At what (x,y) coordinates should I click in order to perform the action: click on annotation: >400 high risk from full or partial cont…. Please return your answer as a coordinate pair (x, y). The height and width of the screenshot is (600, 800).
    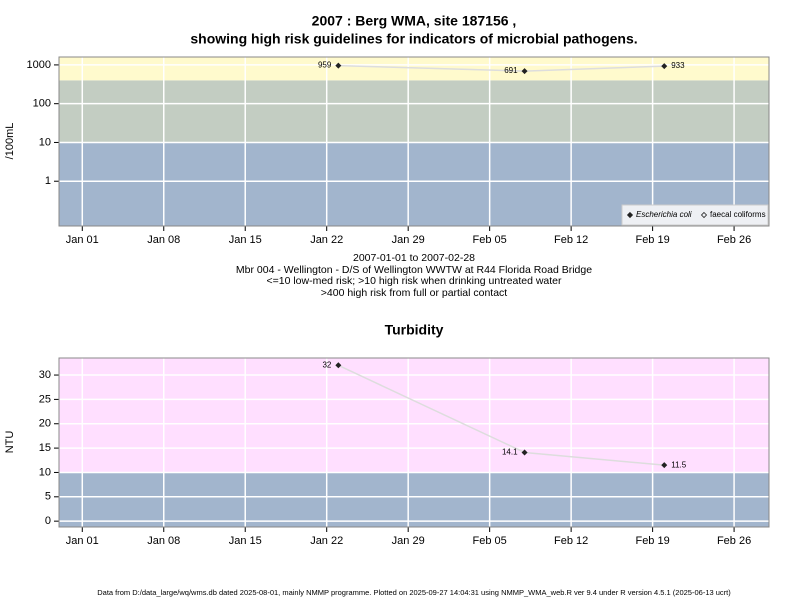
    Looking at the image, I should click on (414, 293).